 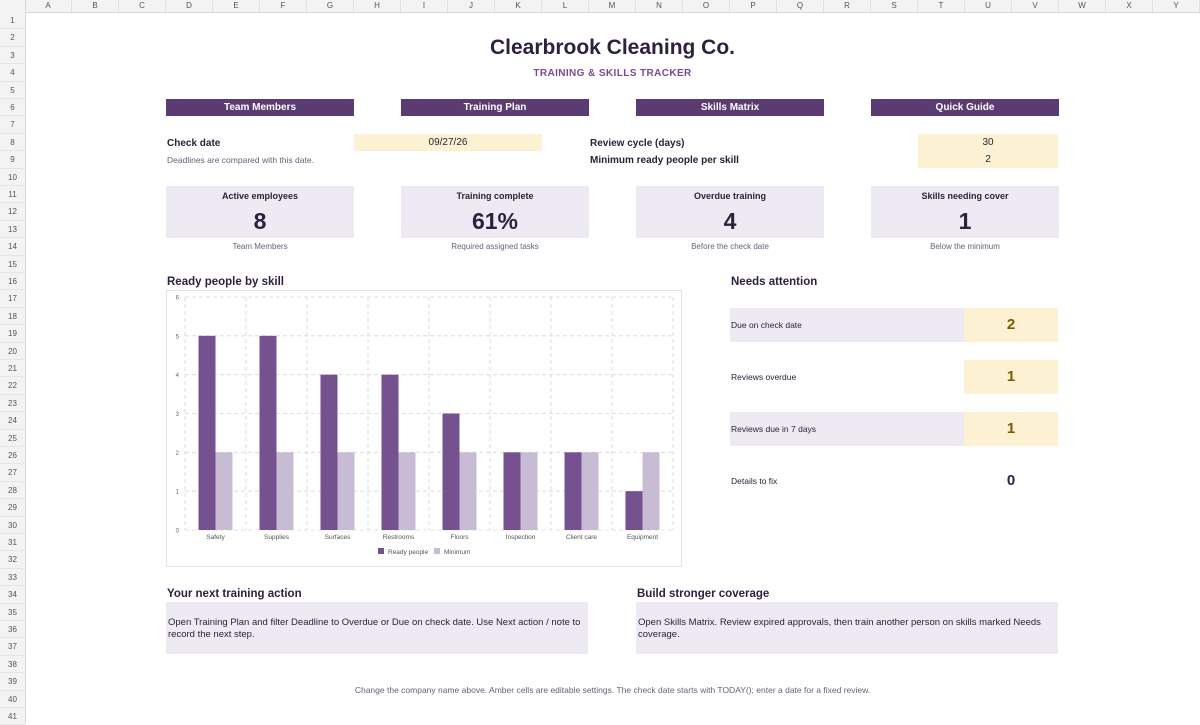 What do you see at coordinates (965, 246) in the screenshot?
I see `kpi-subtitle: Below the minimum` at bounding box center [965, 246].